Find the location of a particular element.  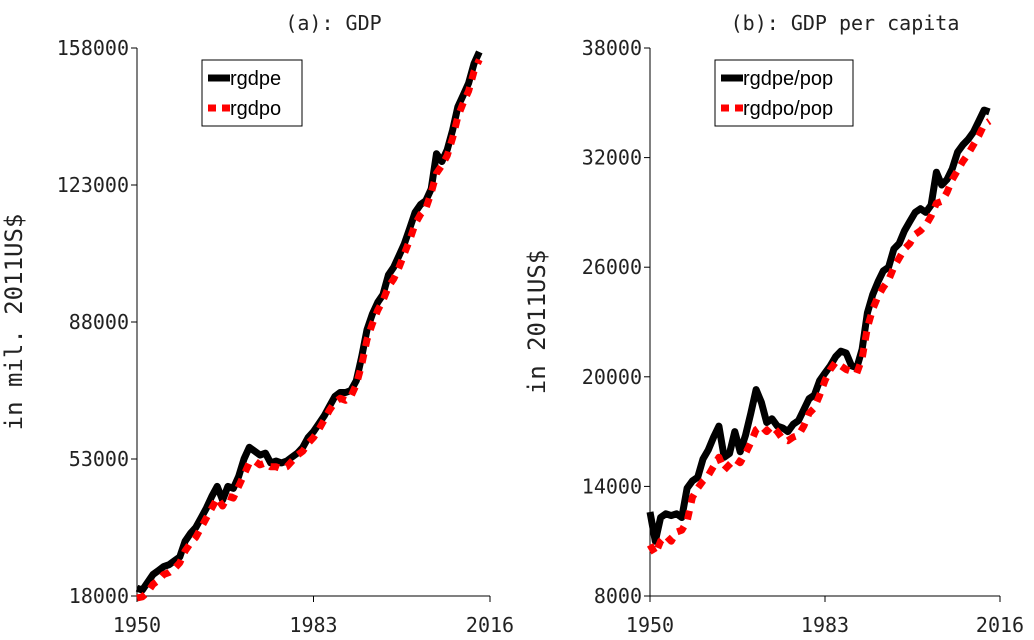

y-tick-label: 38000 is located at coordinates (612, 48).